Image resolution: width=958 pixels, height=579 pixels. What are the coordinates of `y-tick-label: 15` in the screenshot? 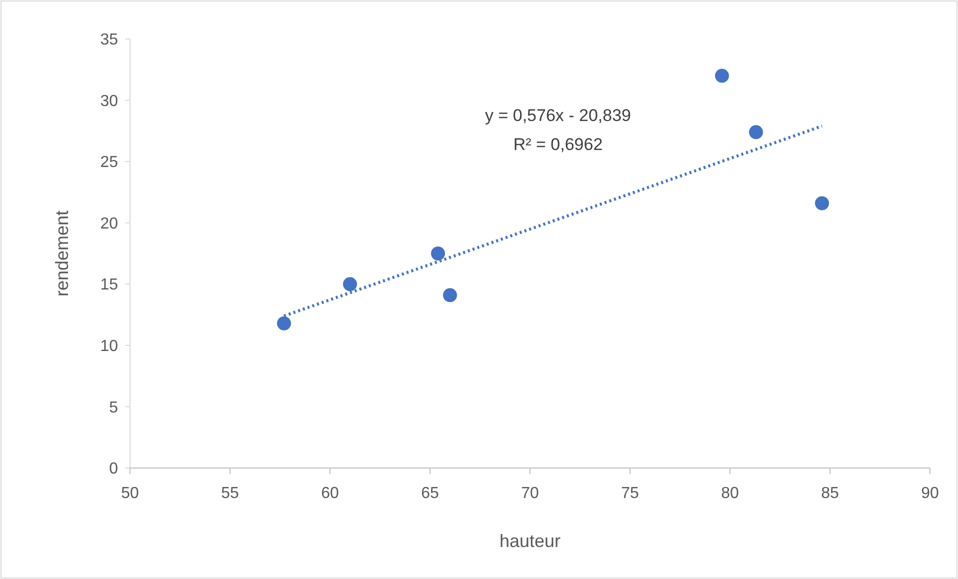 It's located at (109, 285).